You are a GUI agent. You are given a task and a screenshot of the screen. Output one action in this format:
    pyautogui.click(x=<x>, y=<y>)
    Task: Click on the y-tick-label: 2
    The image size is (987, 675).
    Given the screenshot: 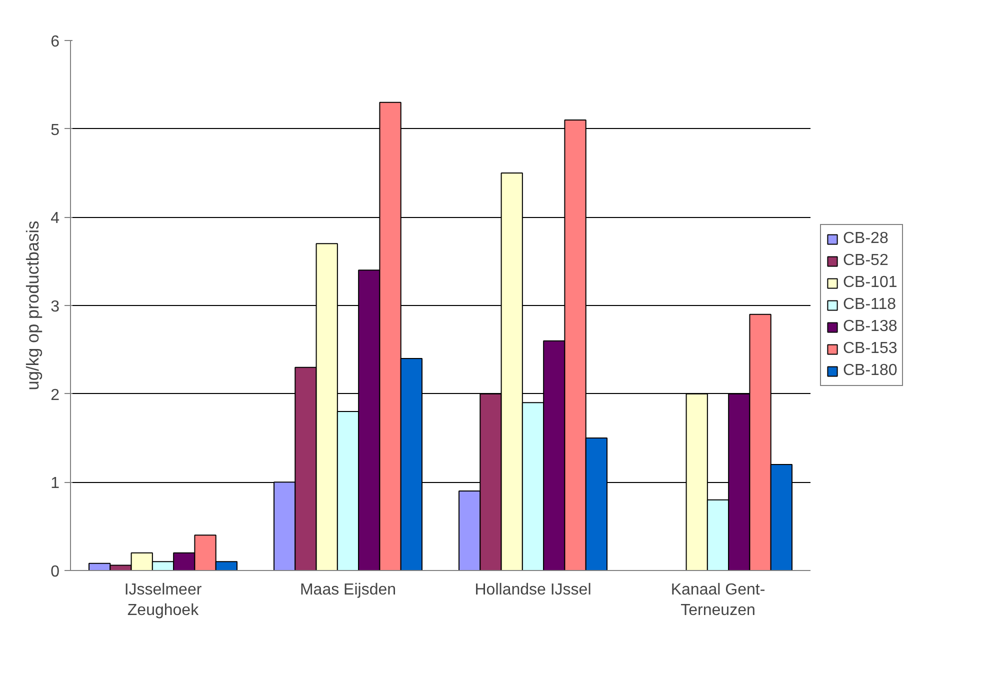 What is the action you would take?
    pyautogui.click(x=55, y=395)
    